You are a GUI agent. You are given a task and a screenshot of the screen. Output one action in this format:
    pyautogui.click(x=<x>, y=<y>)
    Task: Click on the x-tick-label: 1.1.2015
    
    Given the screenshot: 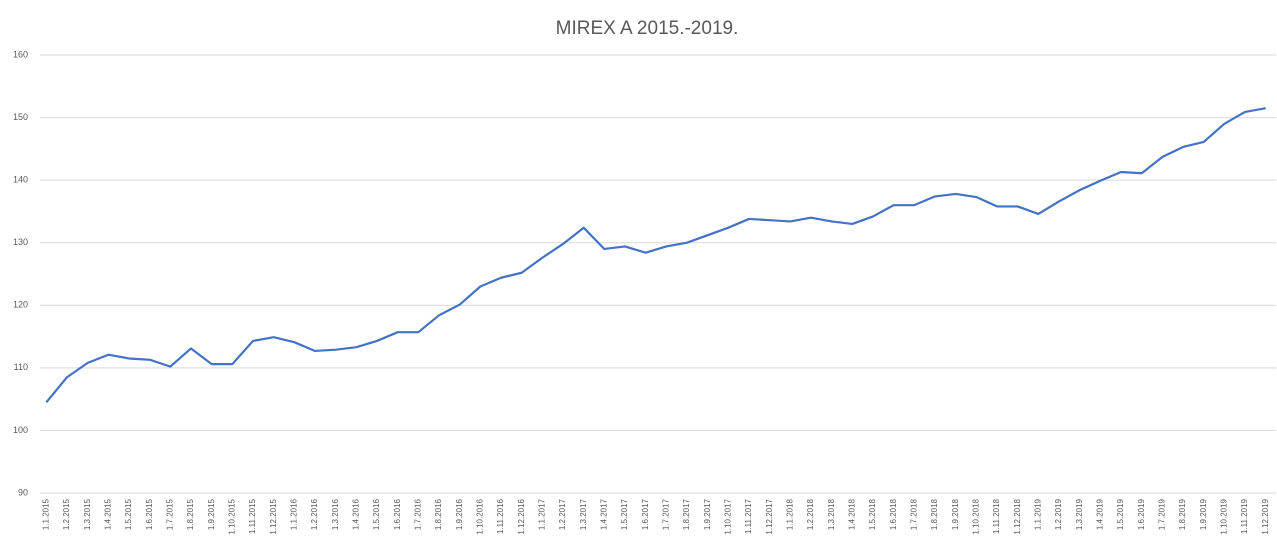 What is the action you would take?
    pyautogui.click(x=45, y=514)
    